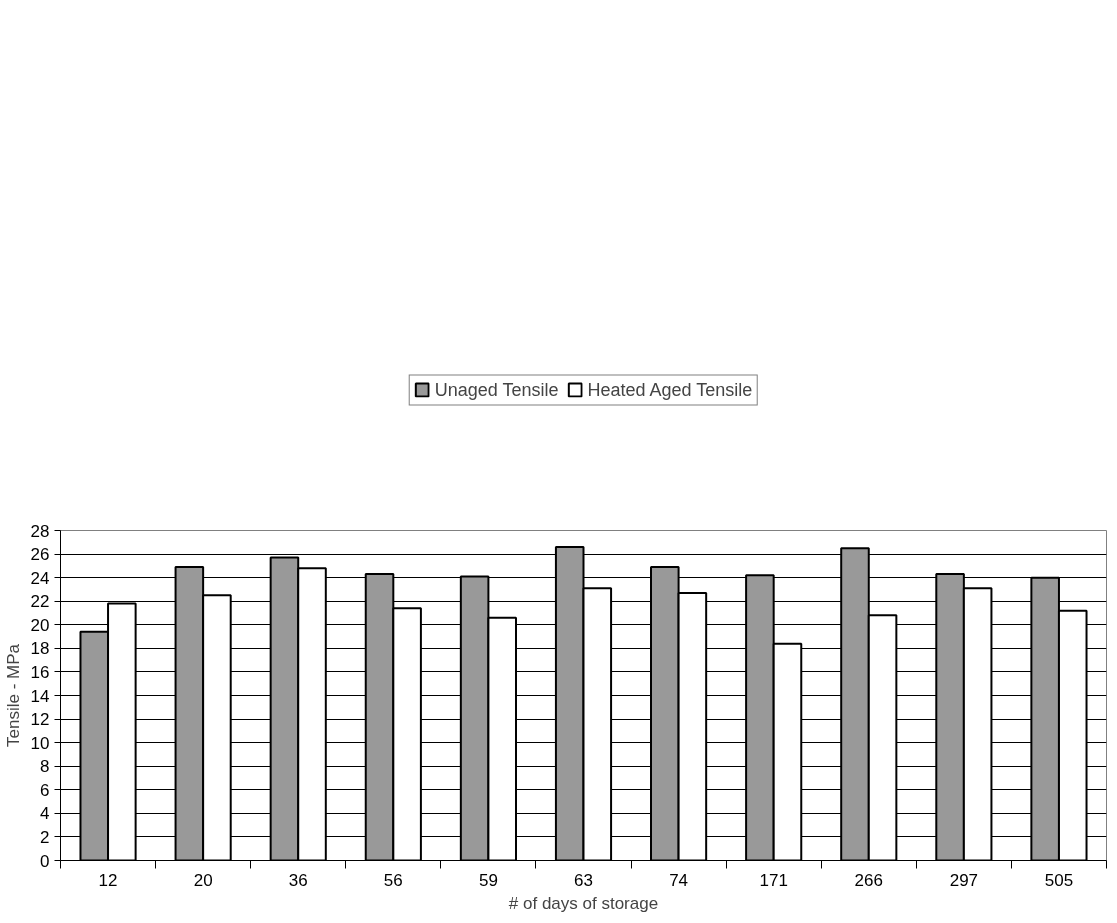  Describe the element at coordinates (964, 880) in the screenshot. I see `x-tick-label: 297` at that location.